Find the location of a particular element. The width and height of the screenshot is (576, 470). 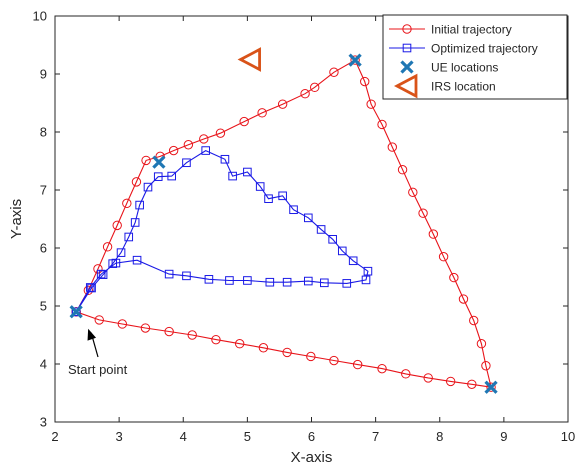

legend-entry: UE locations is located at coordinates (449, 67).